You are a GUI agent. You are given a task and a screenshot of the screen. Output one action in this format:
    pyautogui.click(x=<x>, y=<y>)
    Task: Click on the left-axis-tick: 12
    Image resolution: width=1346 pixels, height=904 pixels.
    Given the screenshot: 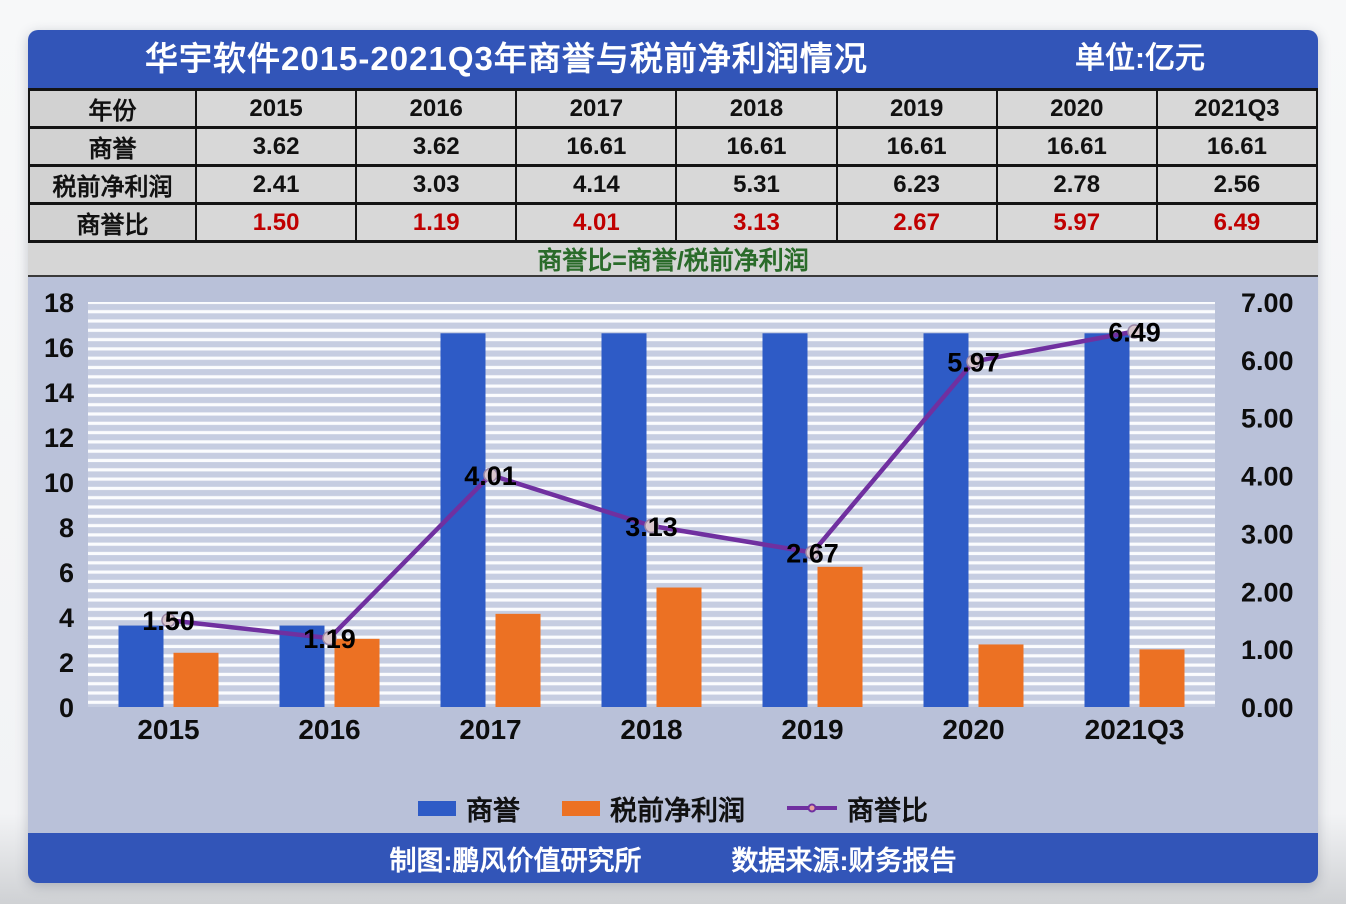 What is the action you would take?
    pyautogui.click(x=59, y=438)
    